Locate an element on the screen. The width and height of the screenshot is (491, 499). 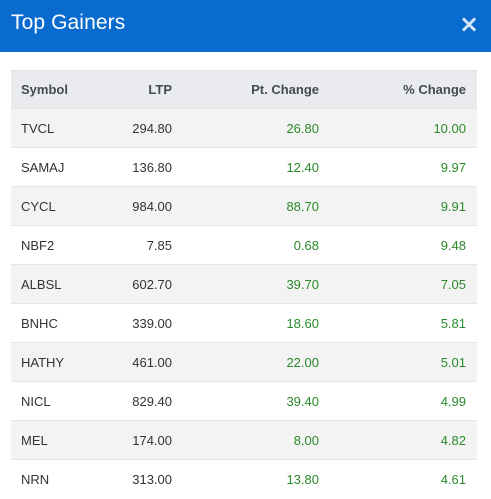
cell-pt-change: 26.80 is located at coordinates (302, 128).